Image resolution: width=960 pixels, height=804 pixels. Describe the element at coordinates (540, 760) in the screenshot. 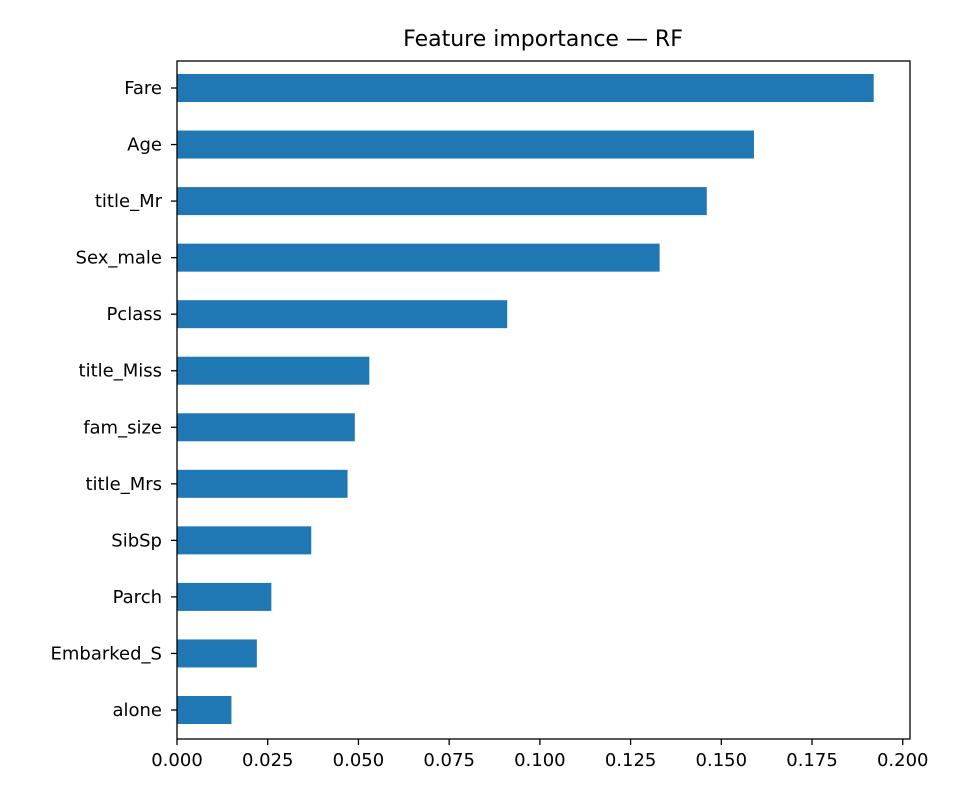

I see `x-tick-label: 0.100` at that location.